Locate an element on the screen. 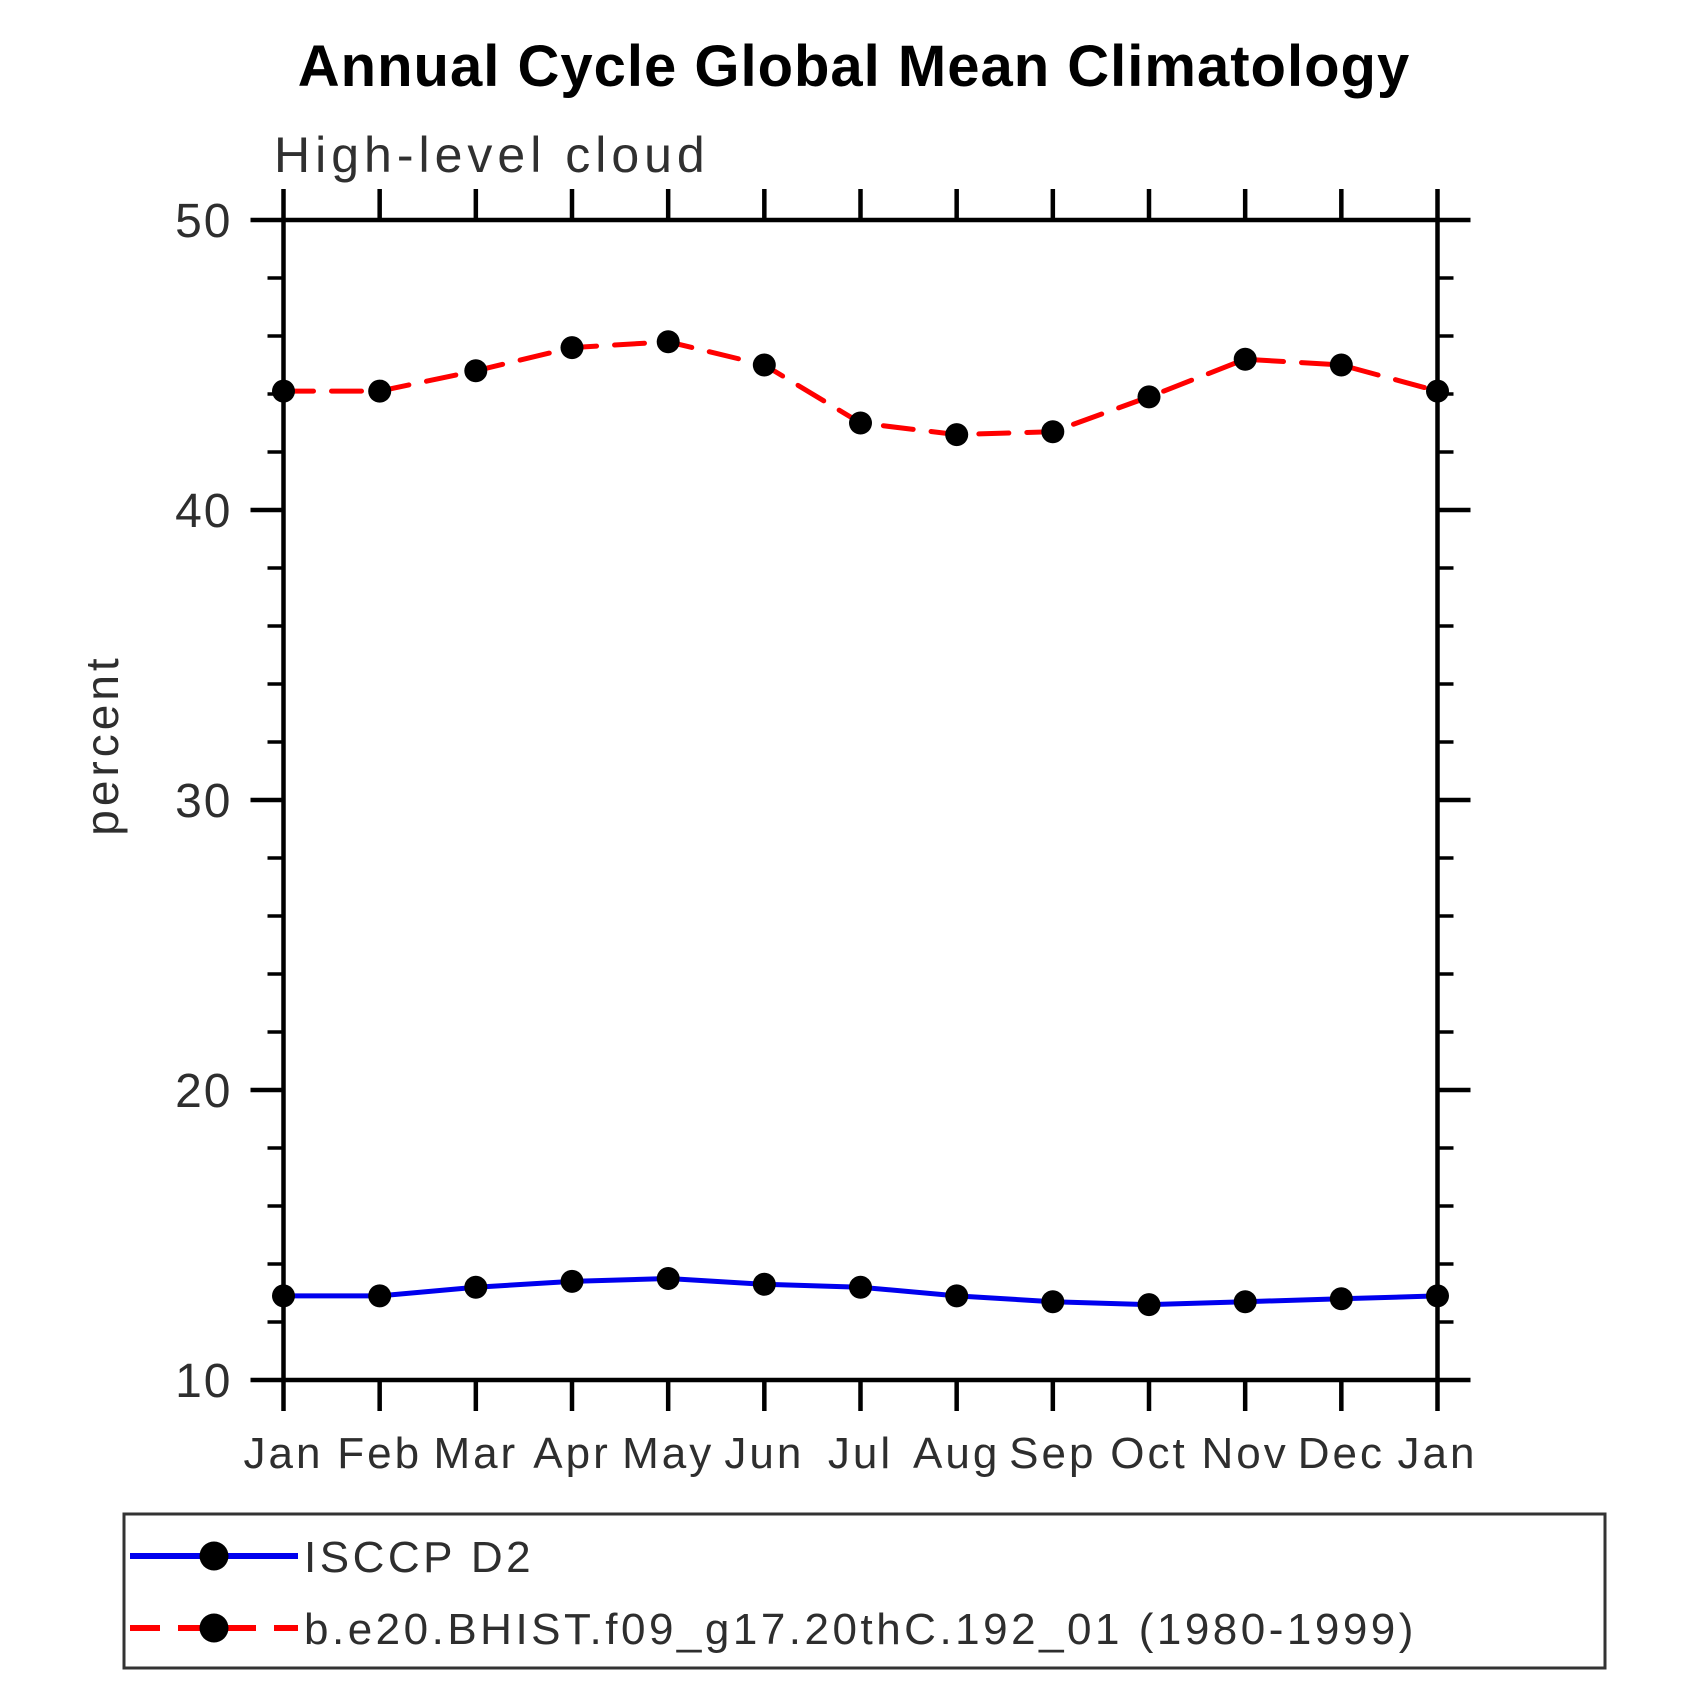  month-label: Feb is located at coordinates (379, 1453).